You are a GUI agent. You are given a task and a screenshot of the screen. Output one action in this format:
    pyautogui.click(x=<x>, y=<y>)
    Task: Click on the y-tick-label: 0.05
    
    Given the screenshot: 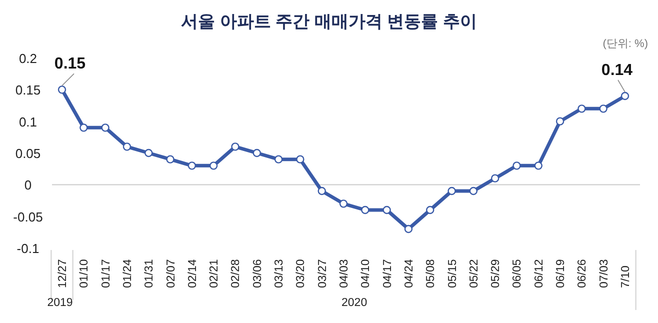 What is the action you would take?
    pyautogui.click(x=28, y=153)
    